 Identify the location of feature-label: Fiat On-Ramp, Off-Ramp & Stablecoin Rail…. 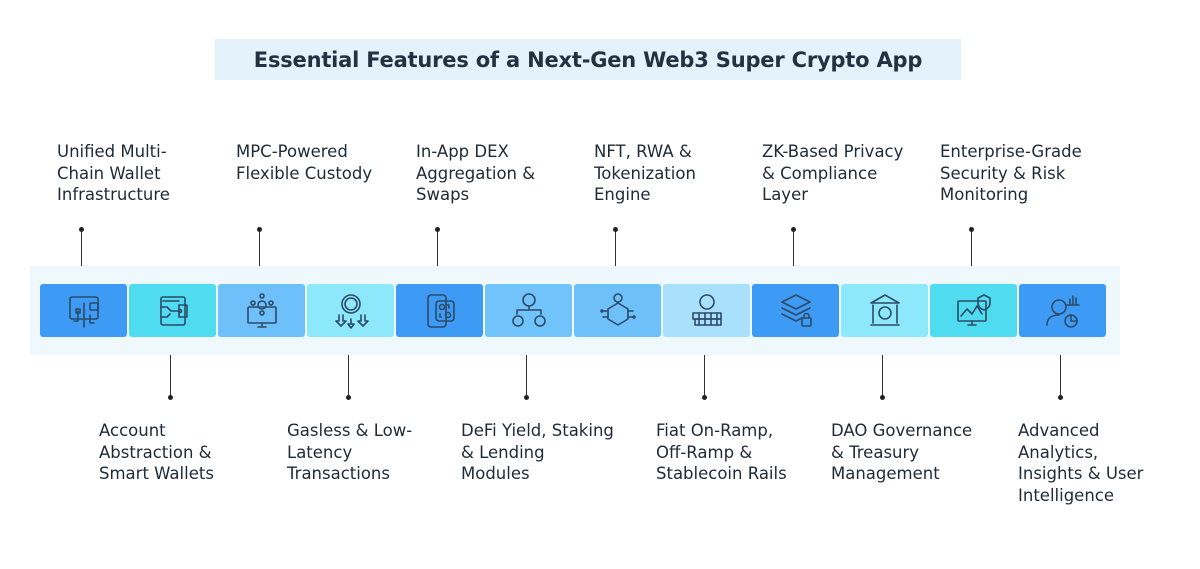
(721, 452).